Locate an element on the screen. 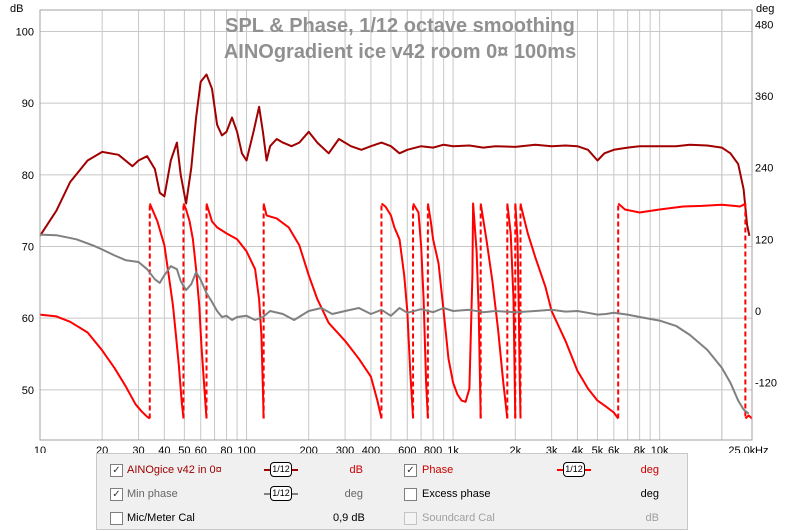 This screenshot has height=531, width=800. y-tick-label-left: 90 is located at coordinates (28, 104).